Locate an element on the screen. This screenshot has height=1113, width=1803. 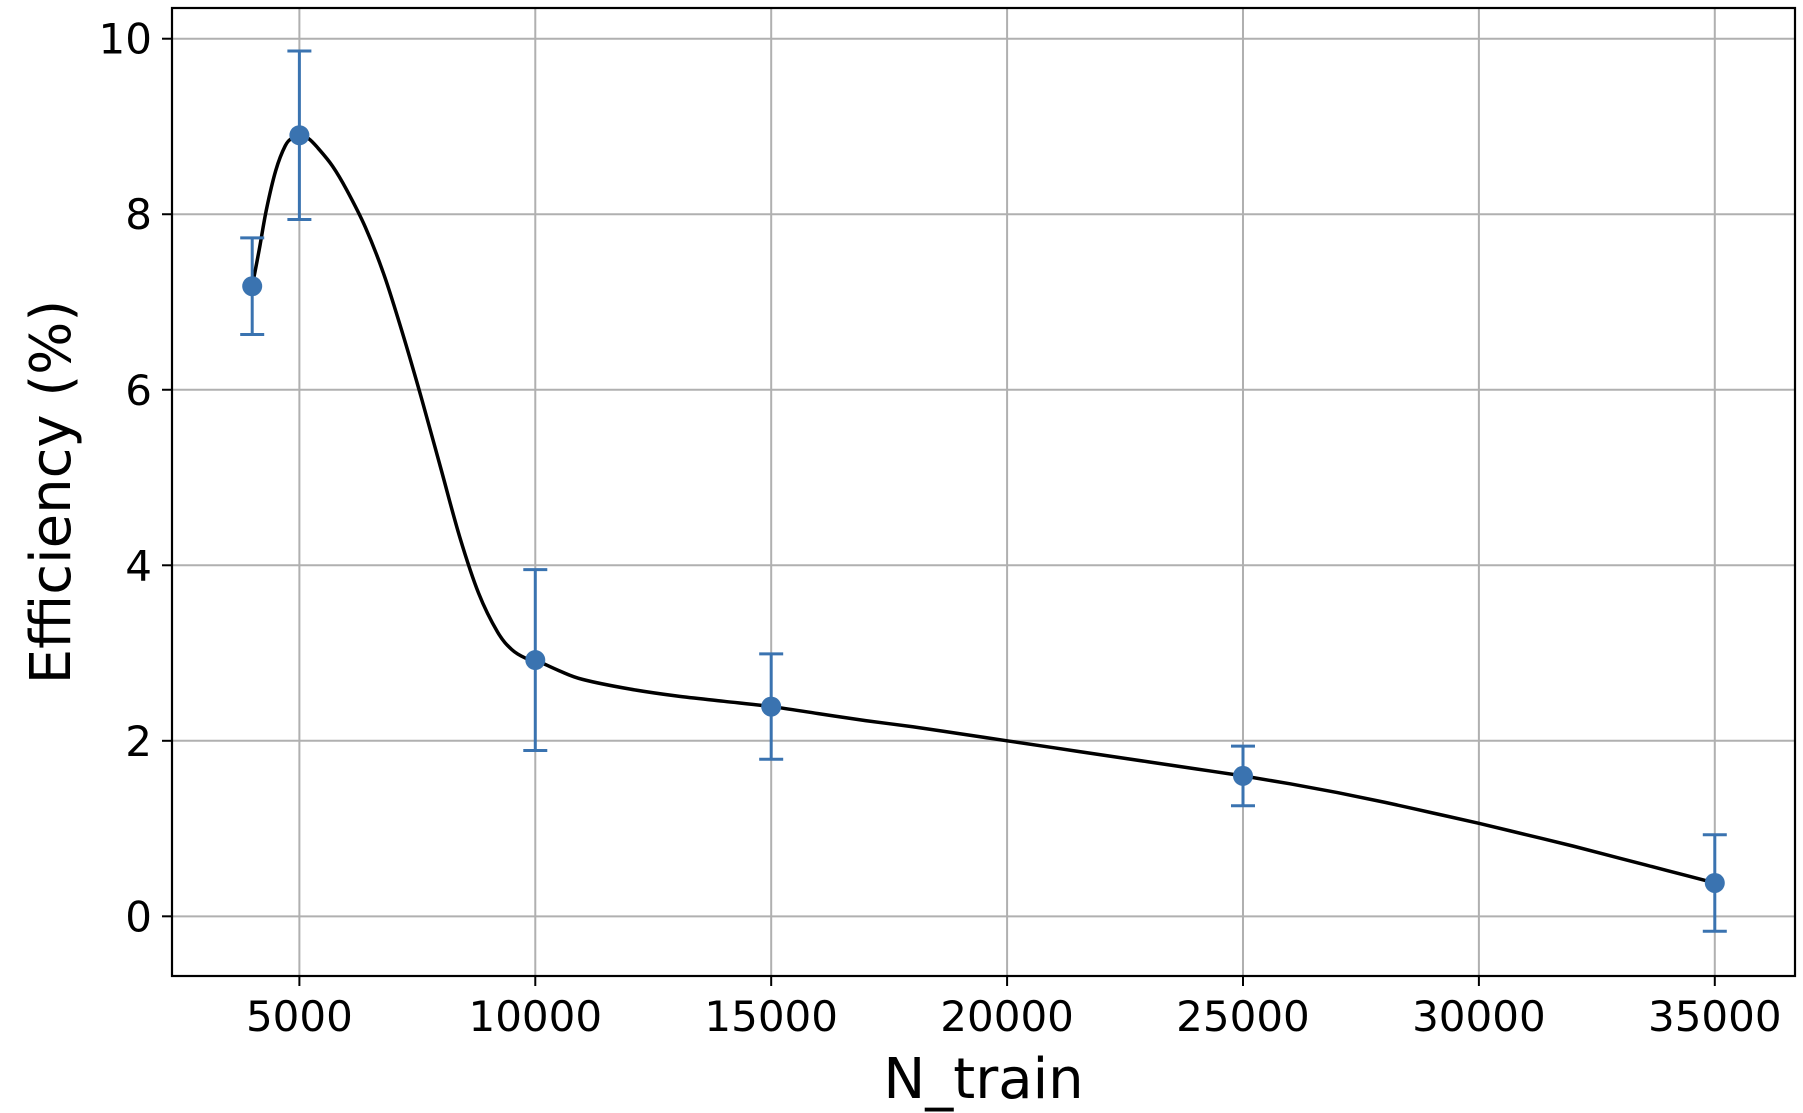
x-tick-label: 35000 is located at coordinates (1715, 1016).